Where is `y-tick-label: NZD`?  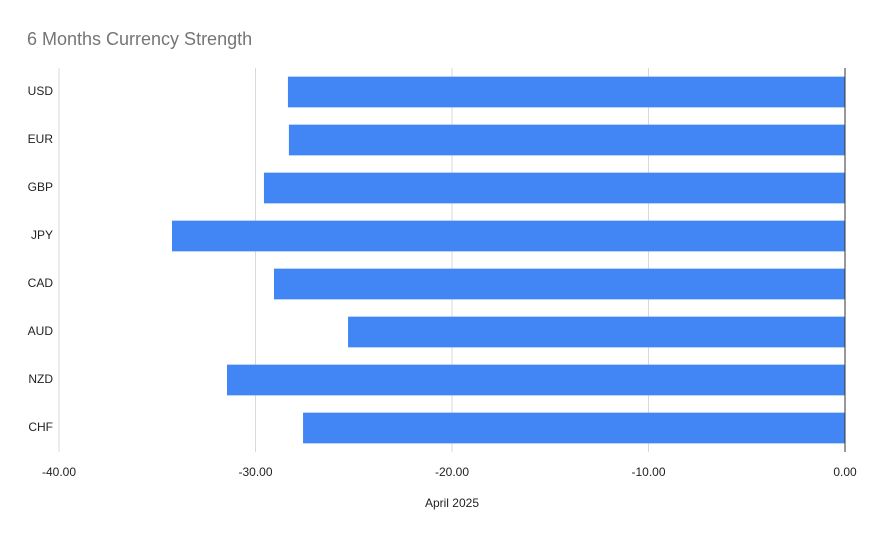
y-tick-label: NZD is located at coordinates (40, 379).